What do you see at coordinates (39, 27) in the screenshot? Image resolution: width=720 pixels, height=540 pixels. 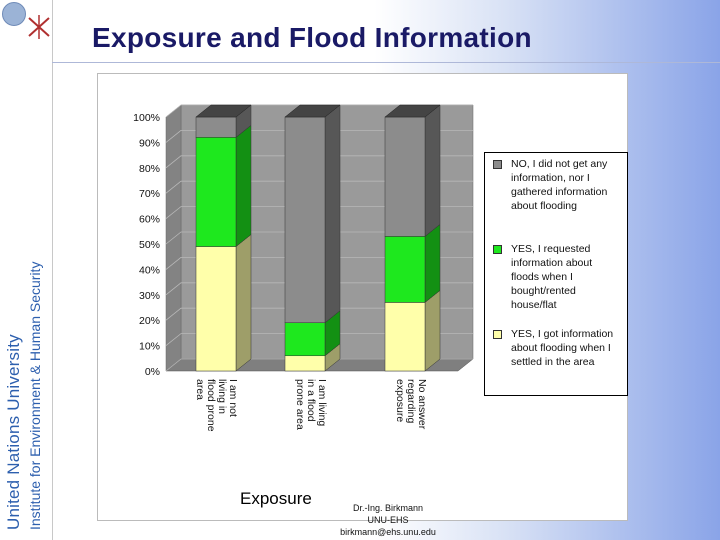 I see `ehs-logo-icon` at bounding box center [39, 27].